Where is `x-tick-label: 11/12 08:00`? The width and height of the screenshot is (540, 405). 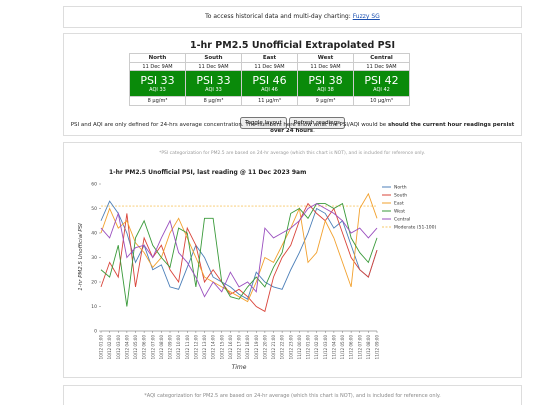
x-tick-label: 11/12 08:00 is located at coordinates (368, 347).